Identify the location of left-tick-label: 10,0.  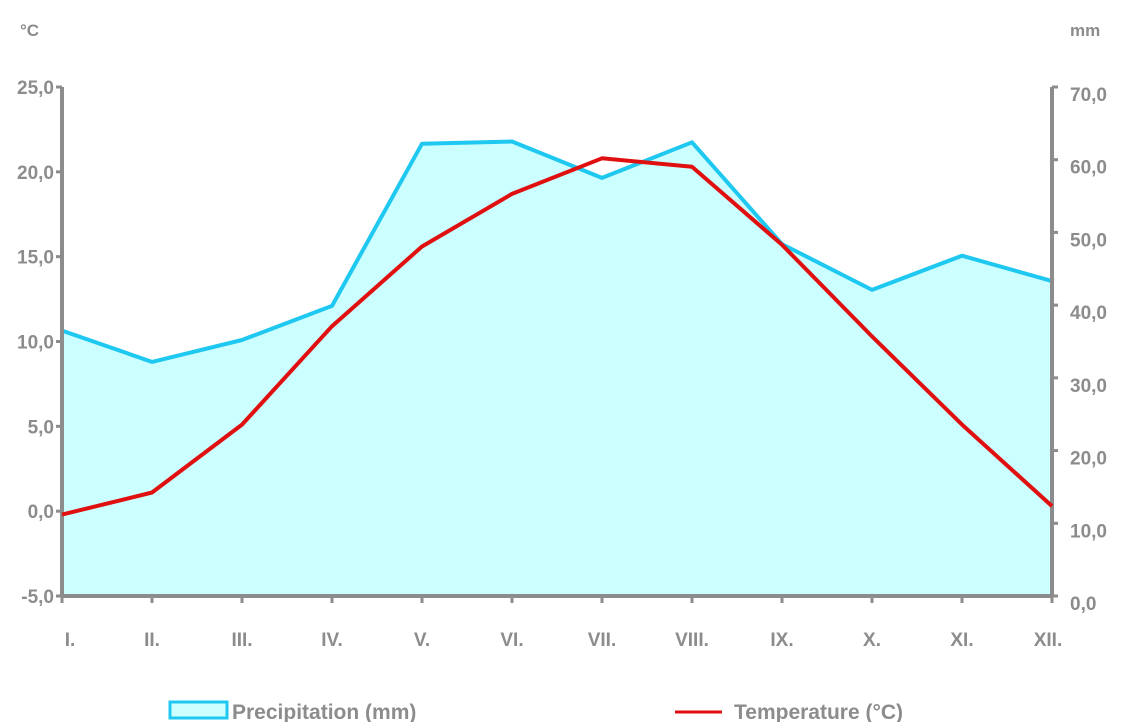
(35, 343).